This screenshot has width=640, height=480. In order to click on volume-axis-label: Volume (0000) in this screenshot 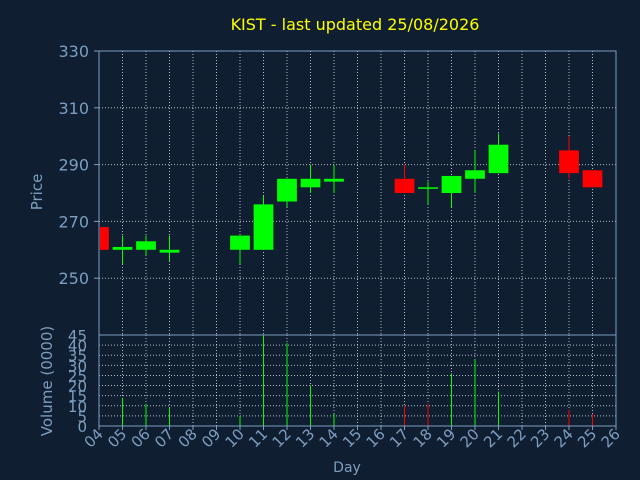, I will do `click(47, 381)`.